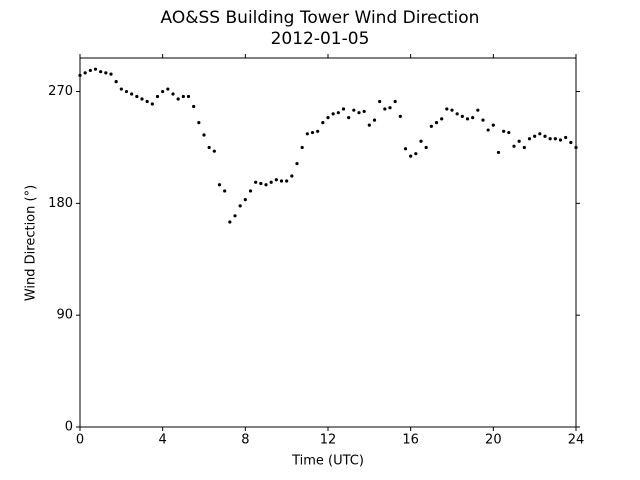 The image size is (640, 480). What do you see at coordinates (31, 243) in the screenshot?
I see `y-axis-label: Wind Direction (°)` at bounding box center [31, 243].